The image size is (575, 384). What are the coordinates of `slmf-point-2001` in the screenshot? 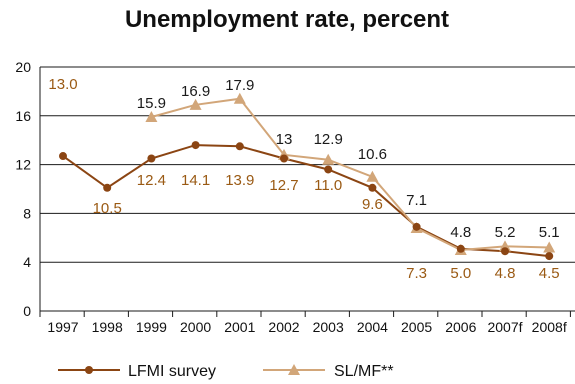 It's located at (239, 98).